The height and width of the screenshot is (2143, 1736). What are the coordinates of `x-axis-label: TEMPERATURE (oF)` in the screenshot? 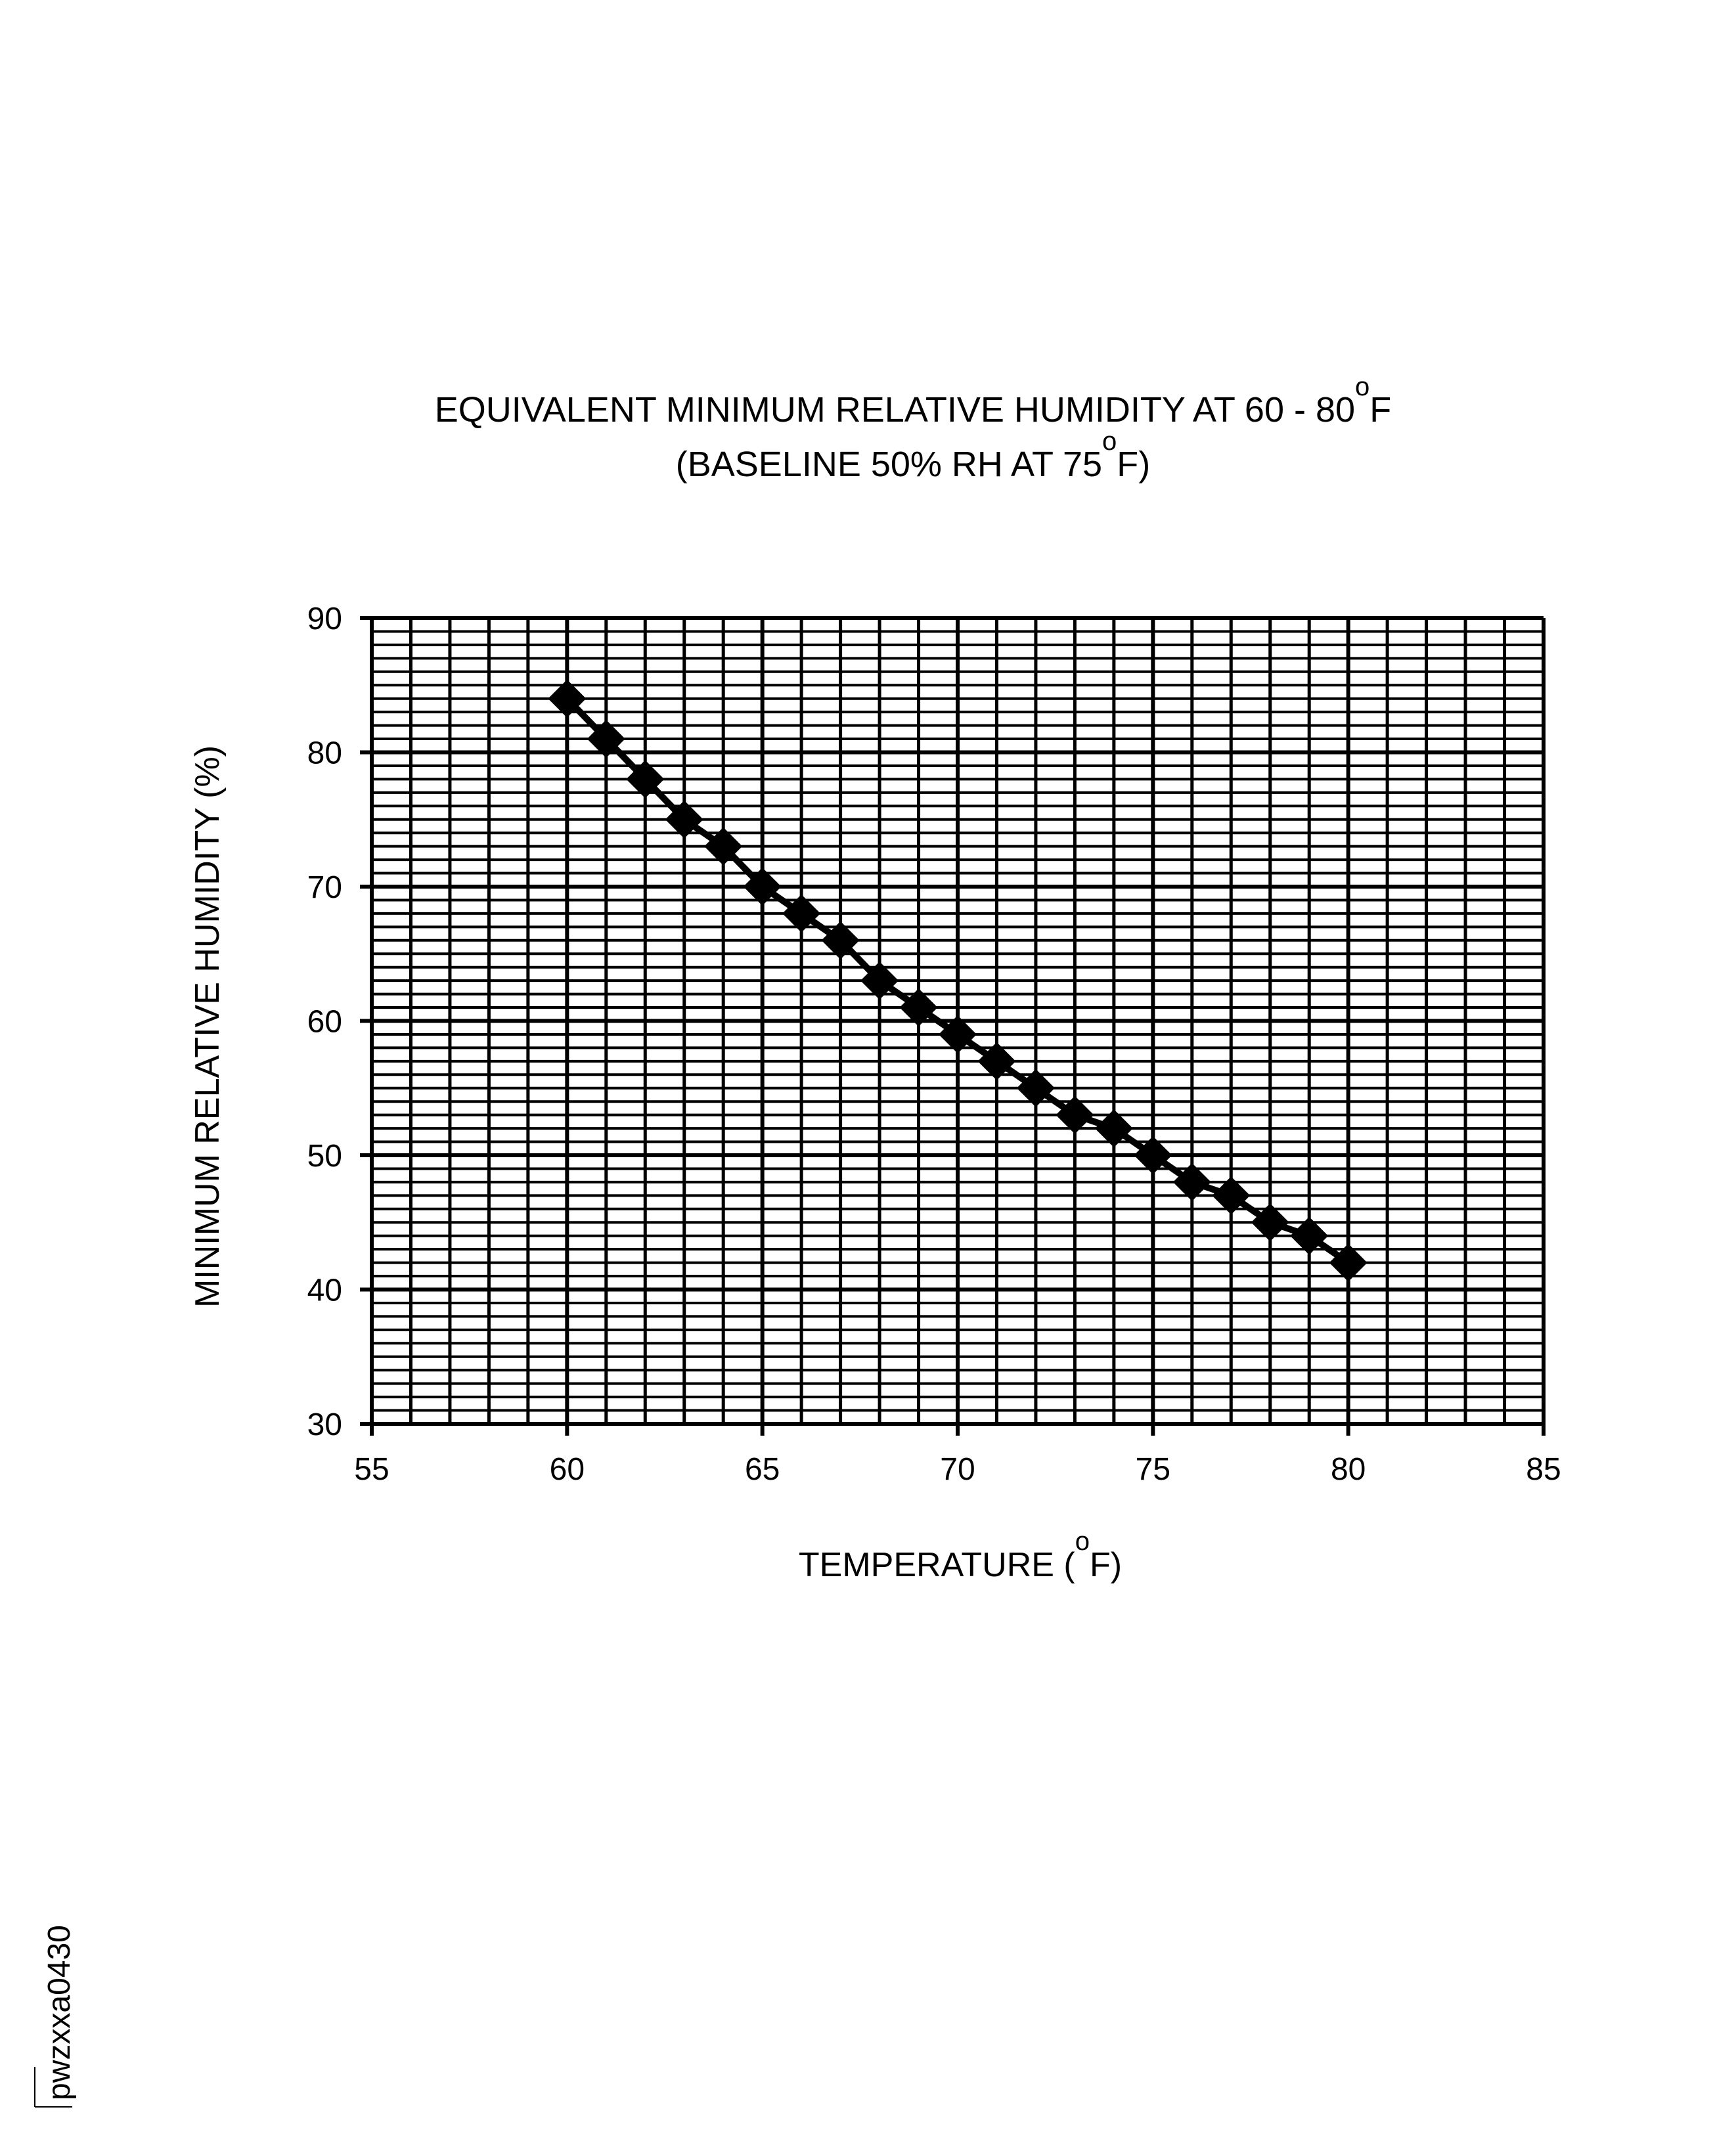 It's located at (960, 1555).